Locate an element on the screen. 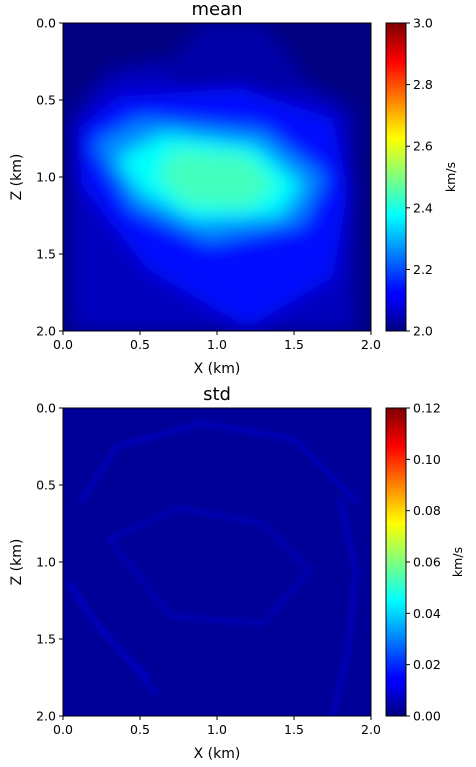 Image resolution: width=476 pixels, height=767 pixels. mean-colorbar-label: km/s is located at coordinates (450, 177).